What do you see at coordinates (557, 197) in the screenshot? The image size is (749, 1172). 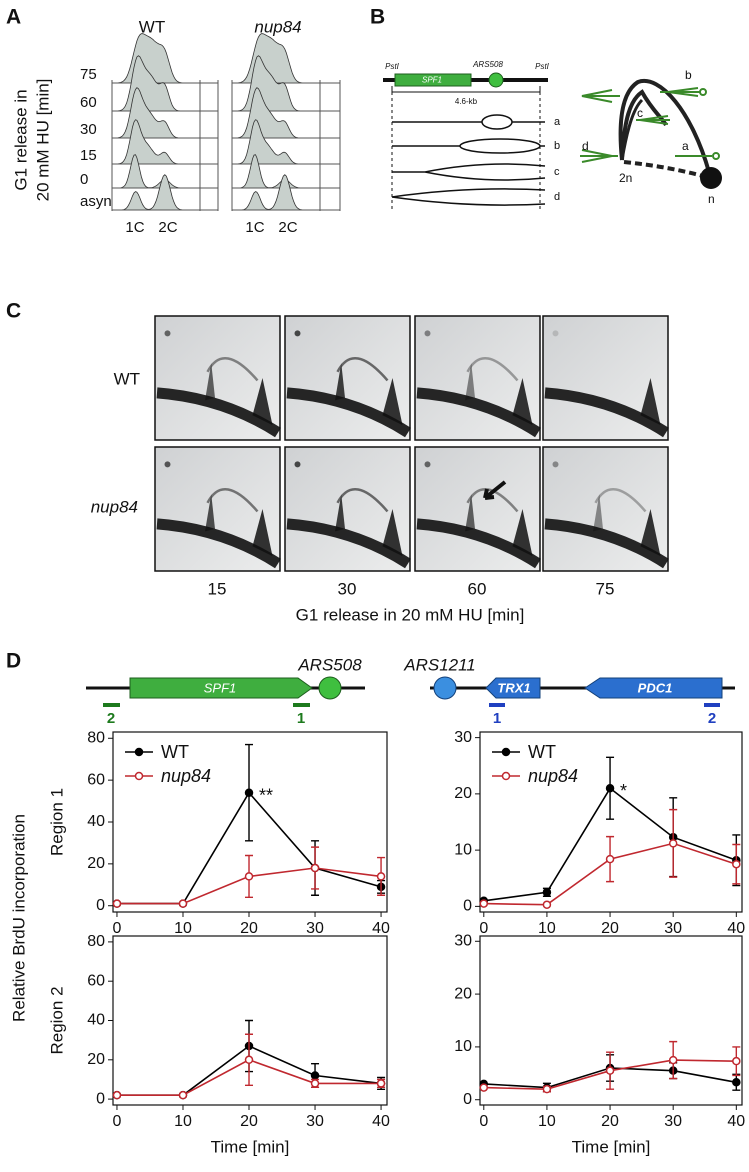 I see `intermediate-label: d` at bounding box center [557, 197].